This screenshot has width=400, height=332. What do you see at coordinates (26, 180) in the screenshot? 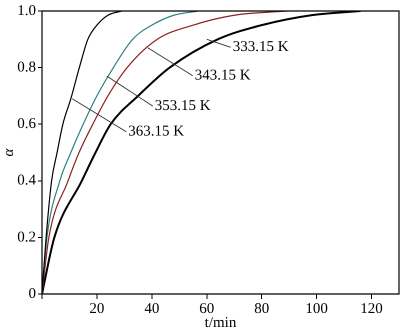
I see `y-tick-label: 0.4` at bounding box center [26, 180].